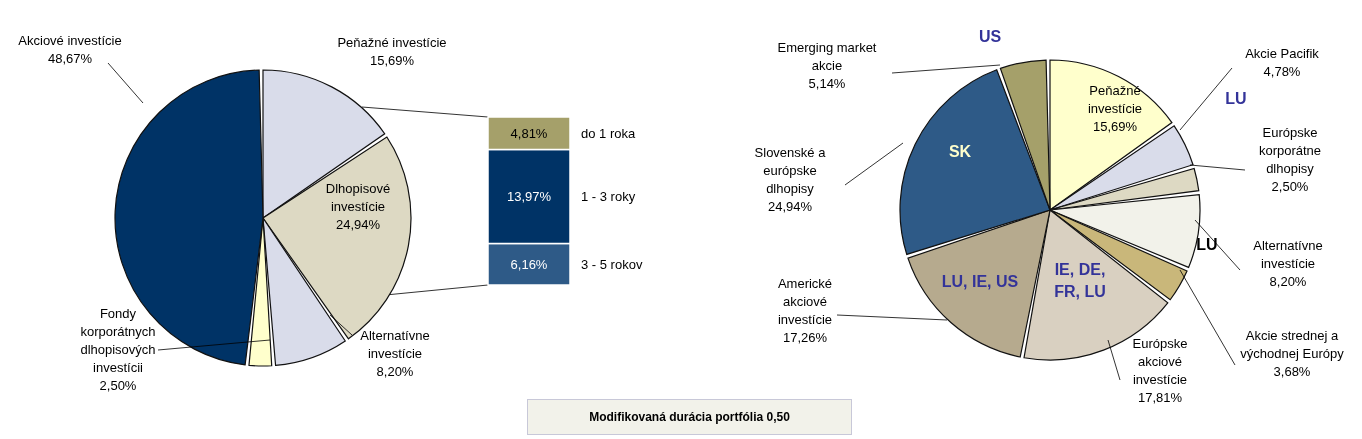 The height and width of the screenshot is (439, 1362). I want to click on slice-label: Európske korporátne dlhopisy, so click(1290, 150).